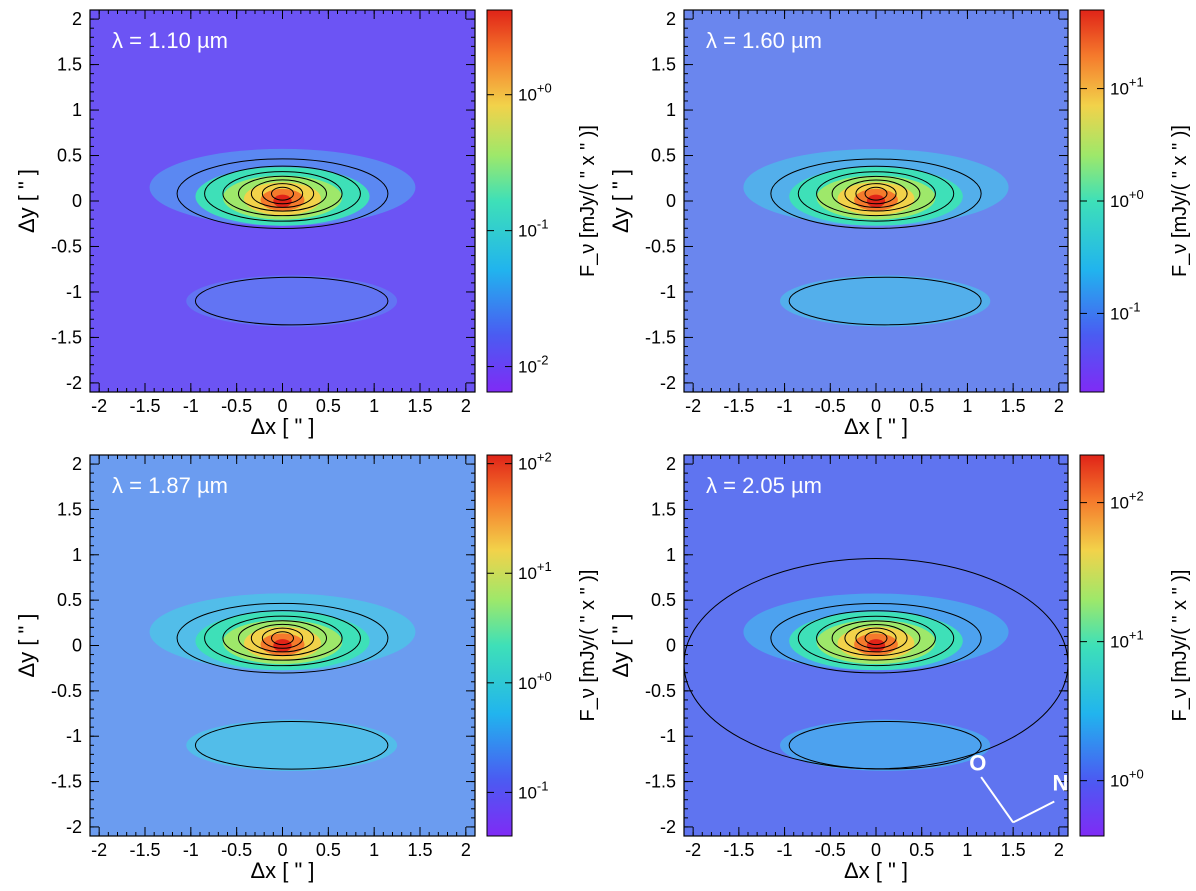 The image size is (1196, 891). What do you see at coordinates (764, 40) in the screenshot?
I see `wavelength-label: λ = 1.60 µm` at bounding box center [764, 40].